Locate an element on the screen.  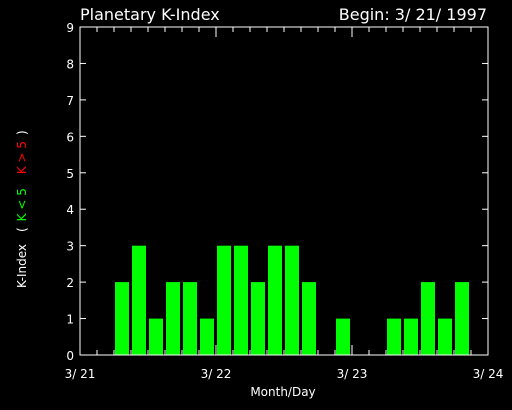
y-tick-label-2: 2 is located at coordinates (70, 283).